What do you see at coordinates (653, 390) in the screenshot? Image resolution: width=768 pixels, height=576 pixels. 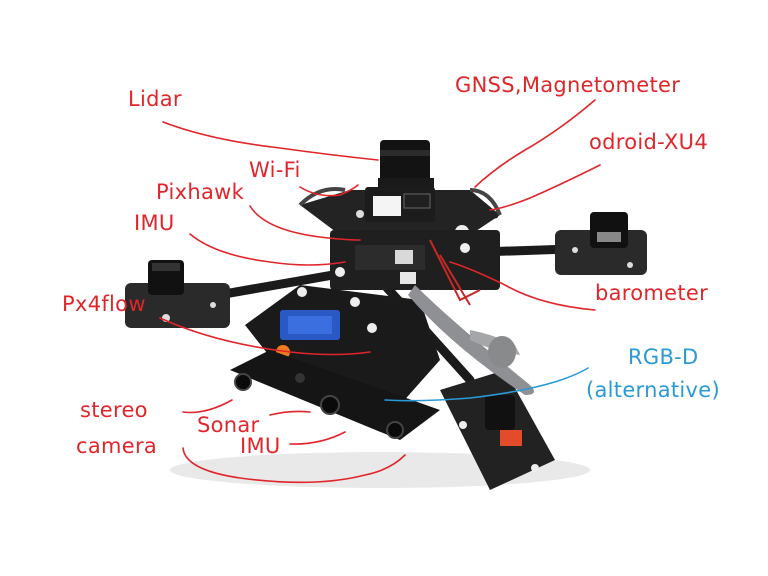 I see `label-rgbd-alternative: (alternative)` at bounding box center [653, 390].